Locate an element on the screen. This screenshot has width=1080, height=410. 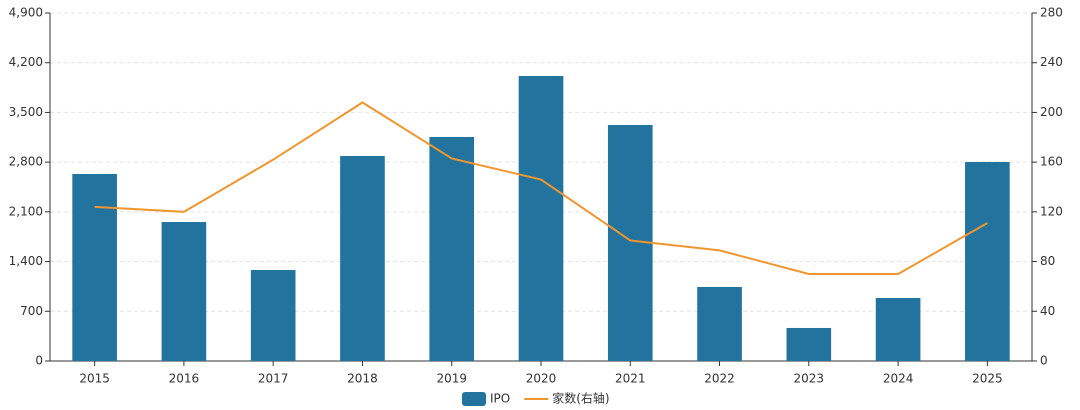
legend: IPO 家数(右轴) is located at coordinates (536, 398).